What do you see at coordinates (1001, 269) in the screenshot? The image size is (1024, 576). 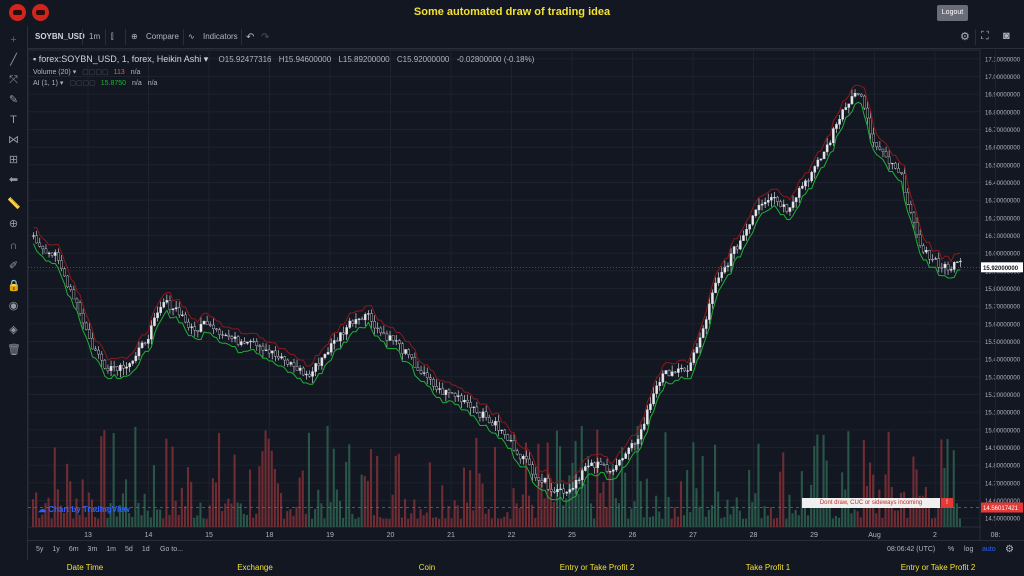 I see `last-price-label: 15.92000000` at bounding box center [1001, 269].